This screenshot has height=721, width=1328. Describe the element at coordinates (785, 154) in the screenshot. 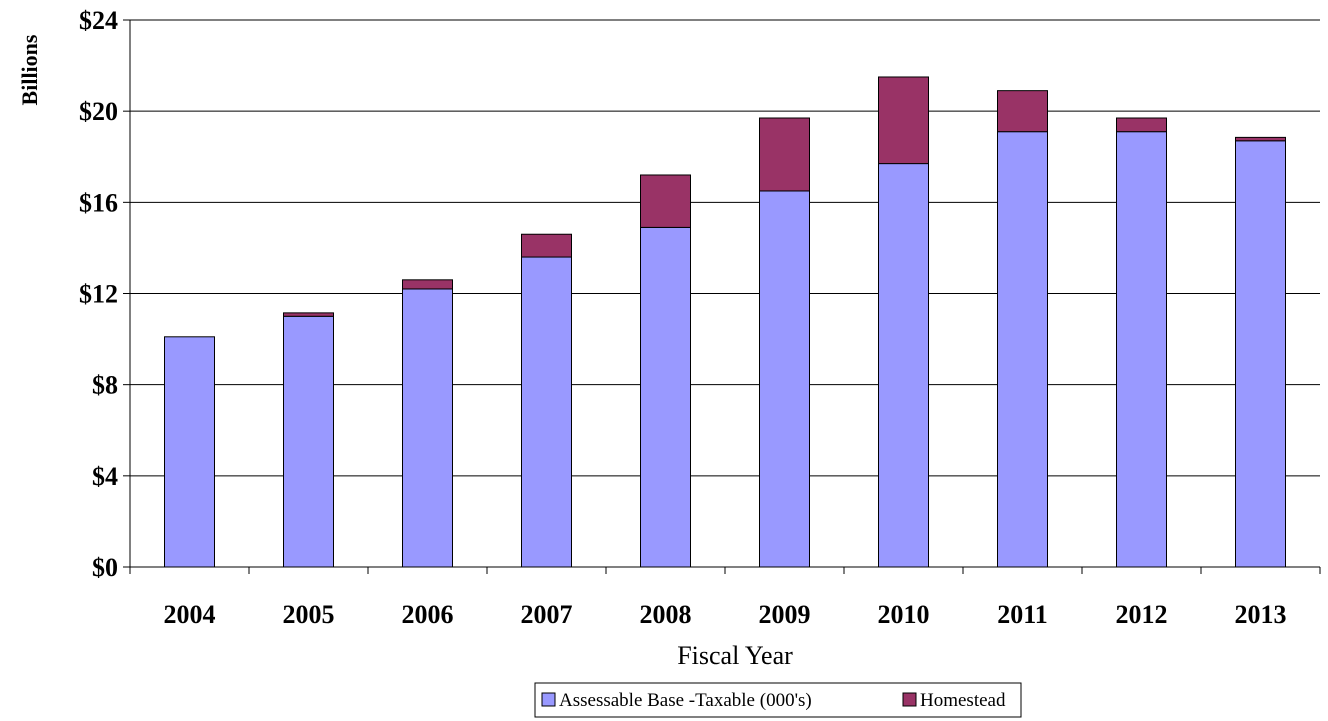

I see `bar-homestead-2009` at that location.